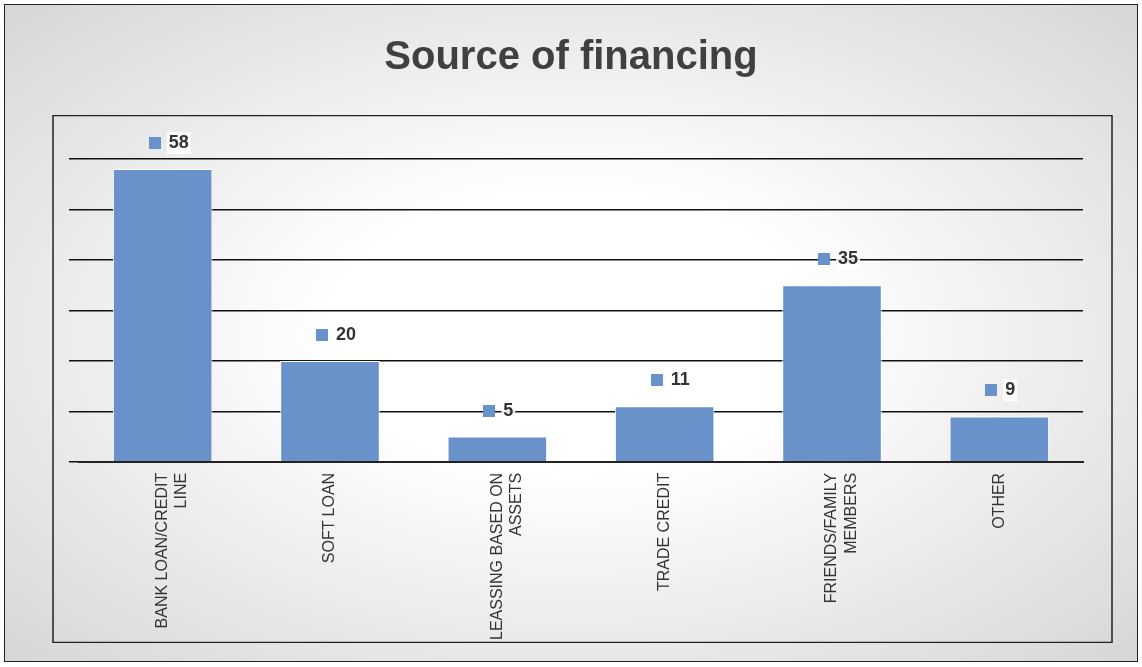 The image size is (1142, 667). What do you see at coordinates (1010, 389) in the screenshot?
I see `data-label: 9` at bounding box center [1010, 389].